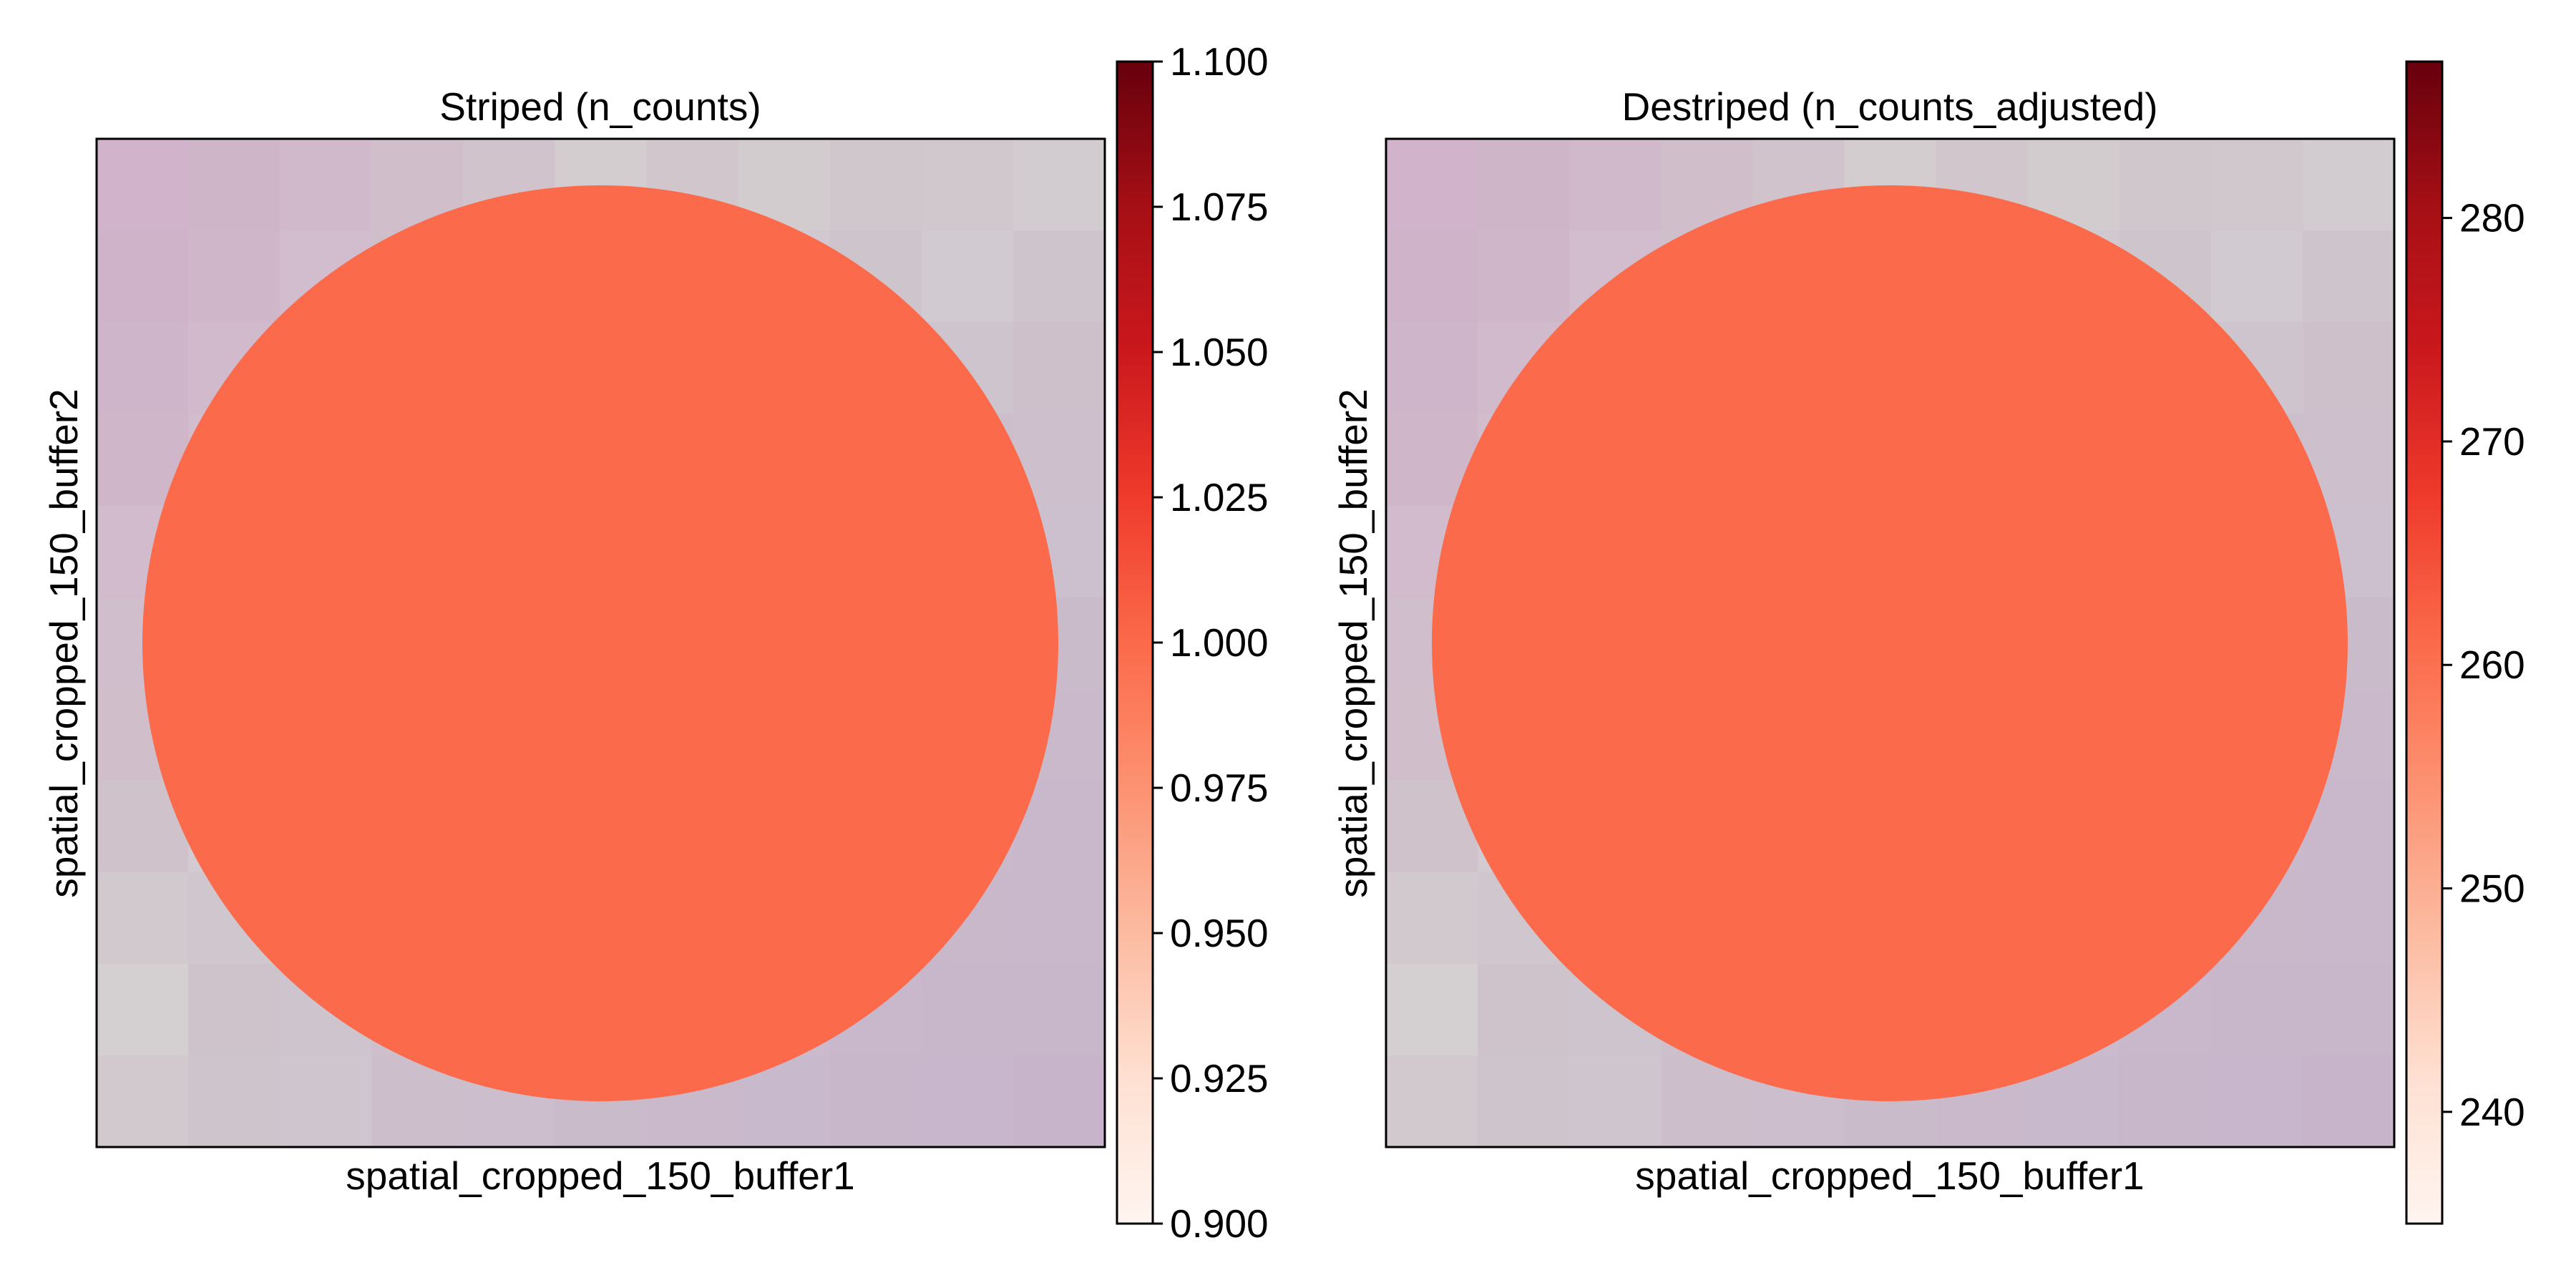 This screenshot has height=1288, width=2576. I want to click on colorbar-ticks: 240 250 260 270 280, so click(2483, 665).